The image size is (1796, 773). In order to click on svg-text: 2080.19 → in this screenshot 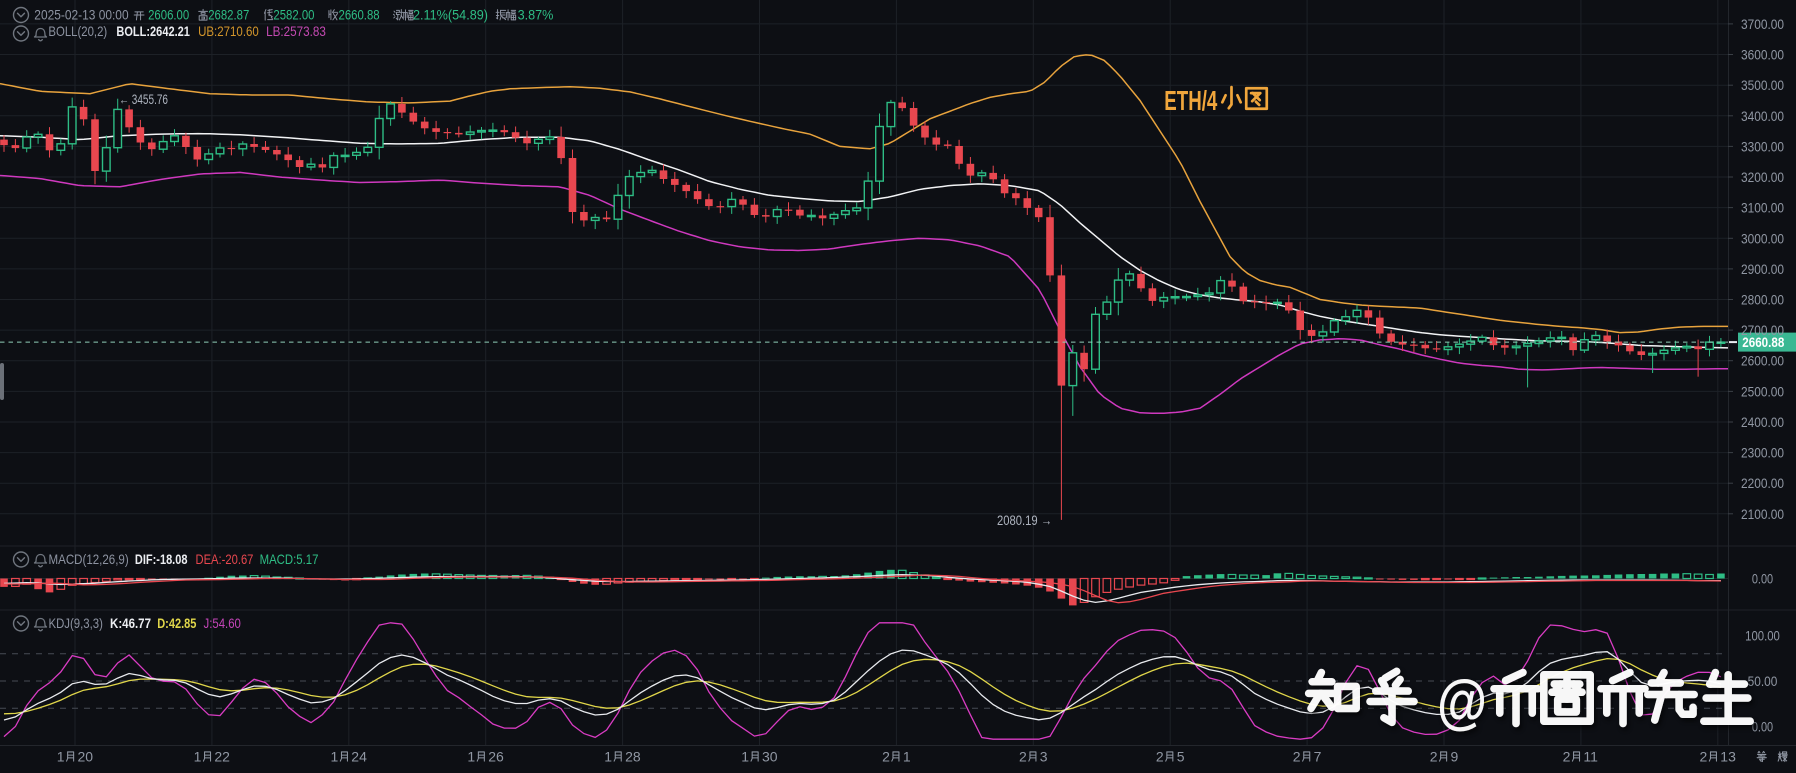, I will do `click(1024, 520)`.